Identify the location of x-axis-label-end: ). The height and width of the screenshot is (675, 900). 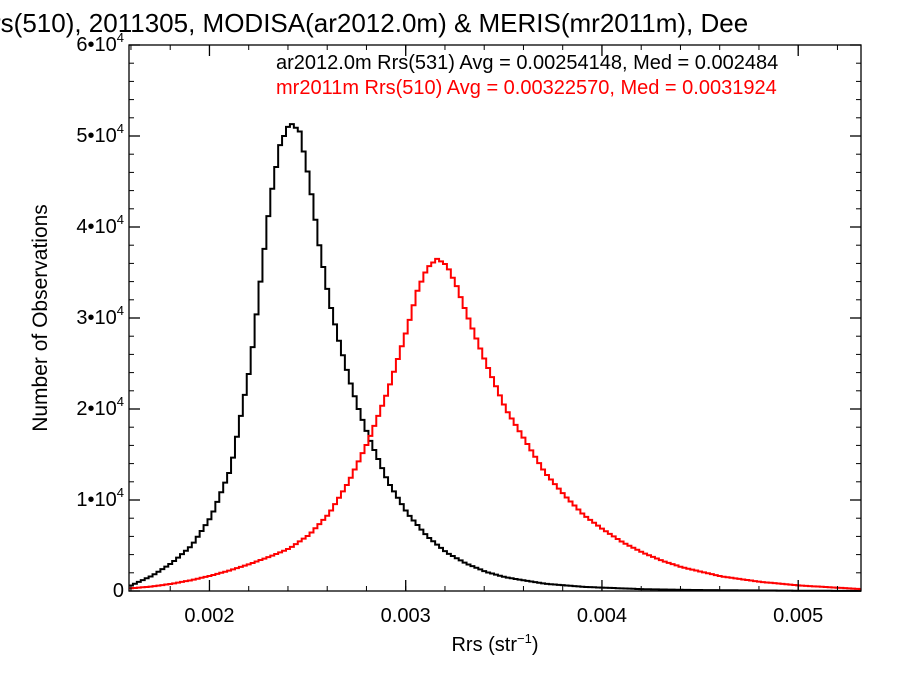
(535, 645).